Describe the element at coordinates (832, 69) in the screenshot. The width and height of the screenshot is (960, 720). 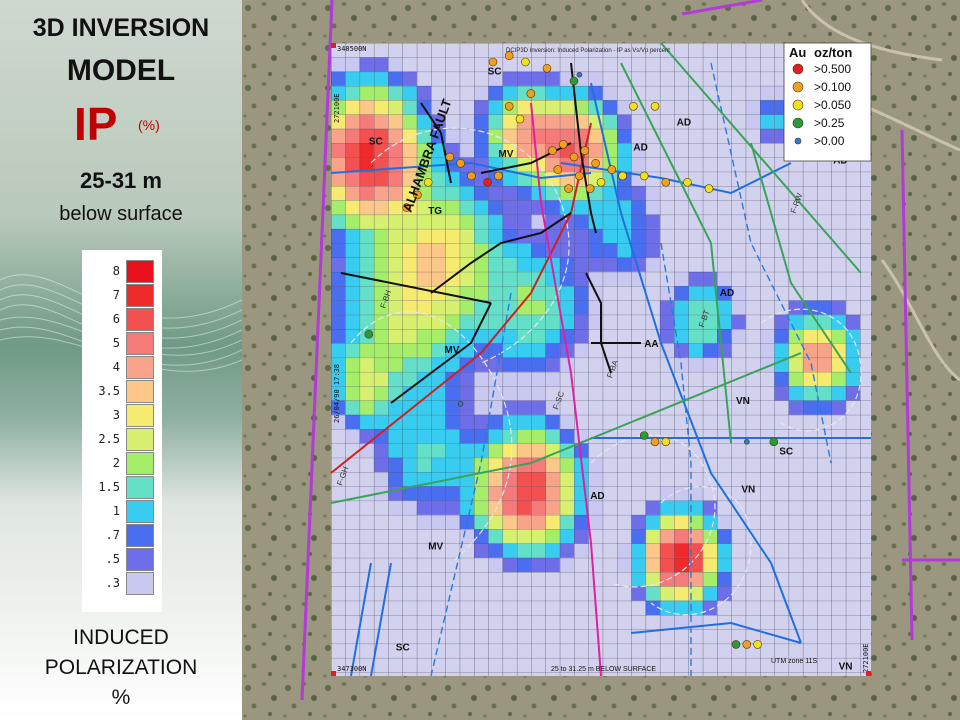
I see `au-legend-label: >0.500` at that location.